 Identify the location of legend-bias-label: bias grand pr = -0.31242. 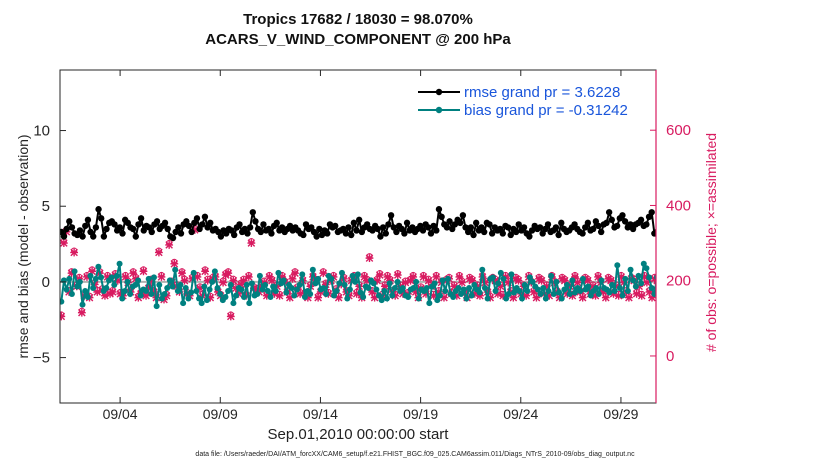
(546, 110).